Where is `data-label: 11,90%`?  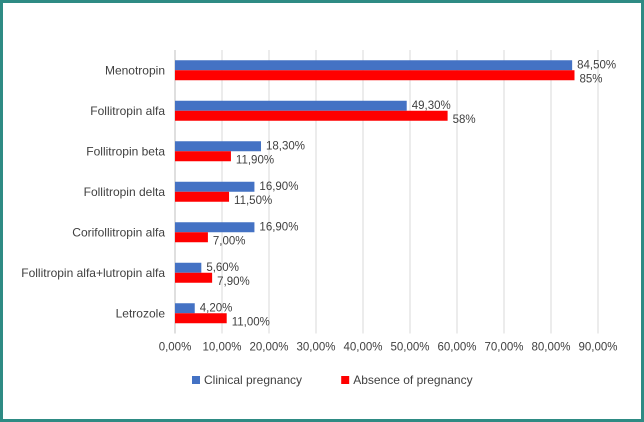 data-label: 11,90% is located at coordinates (255, 160).